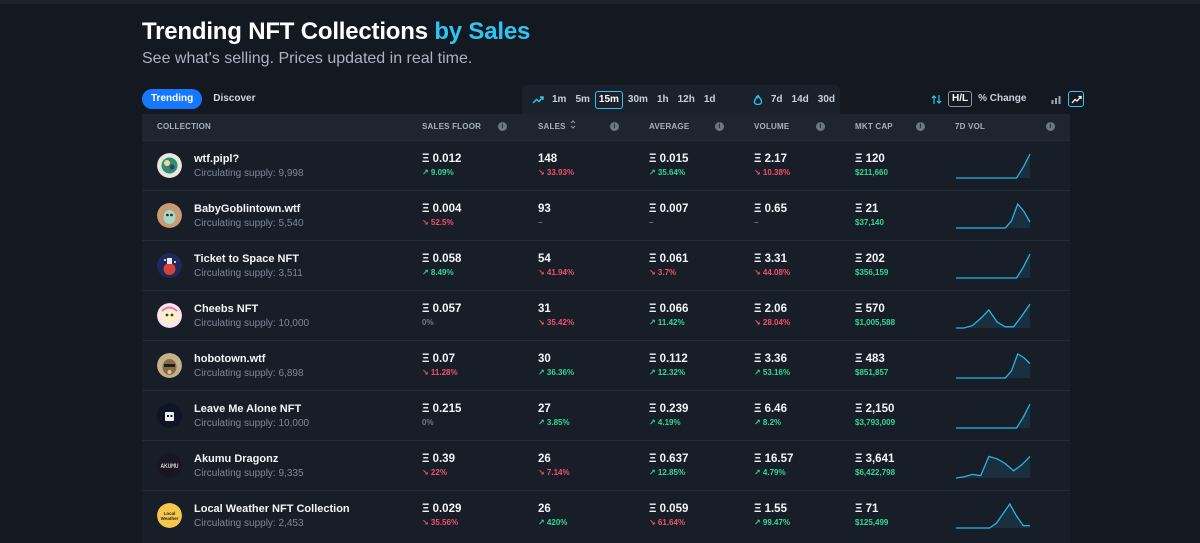 This screenshot has height=543, width=1200. What do you see at coordinates (230, 359) in the screenshot?
I see `collection-name: hobotown.wtf` at bounding box center [230, 359].